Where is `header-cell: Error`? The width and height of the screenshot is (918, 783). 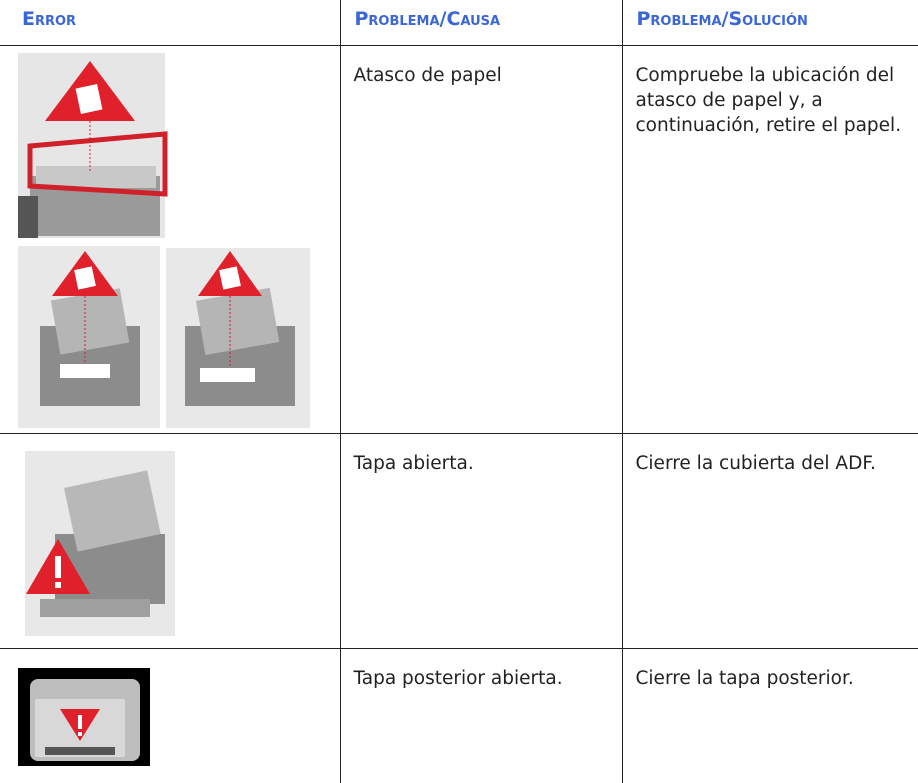 header-cell: Error is located at coordinates (170, 23).